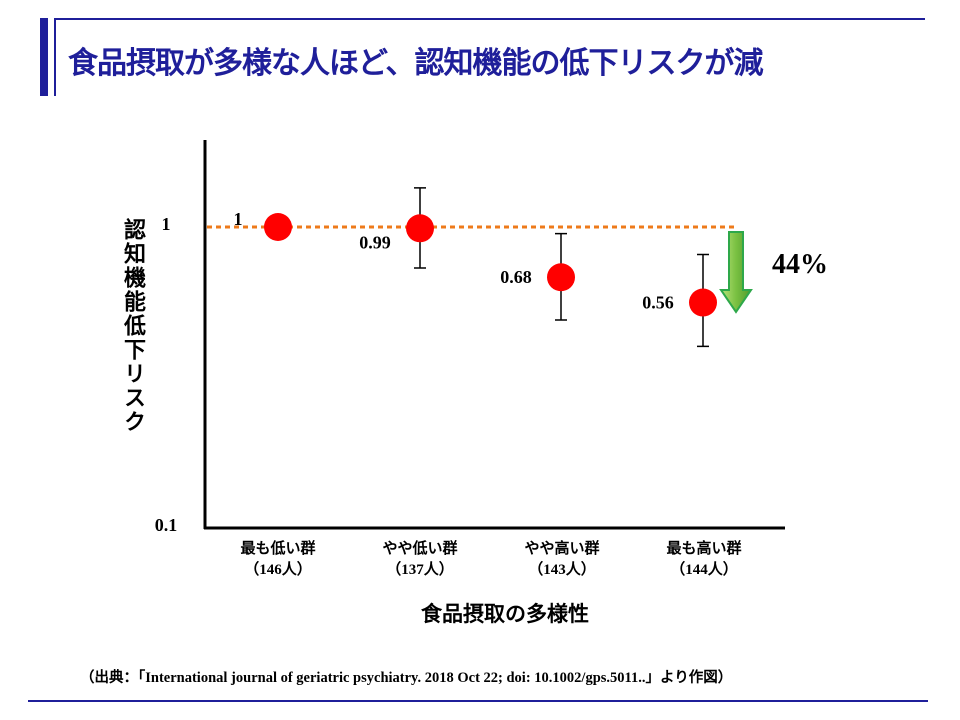 The height and width of the screenshot is (720, 960). Describe the element at coordinates (505, 614) in the screenshot. I see `x-axis-label: 食品摂取の多様性` at that location.